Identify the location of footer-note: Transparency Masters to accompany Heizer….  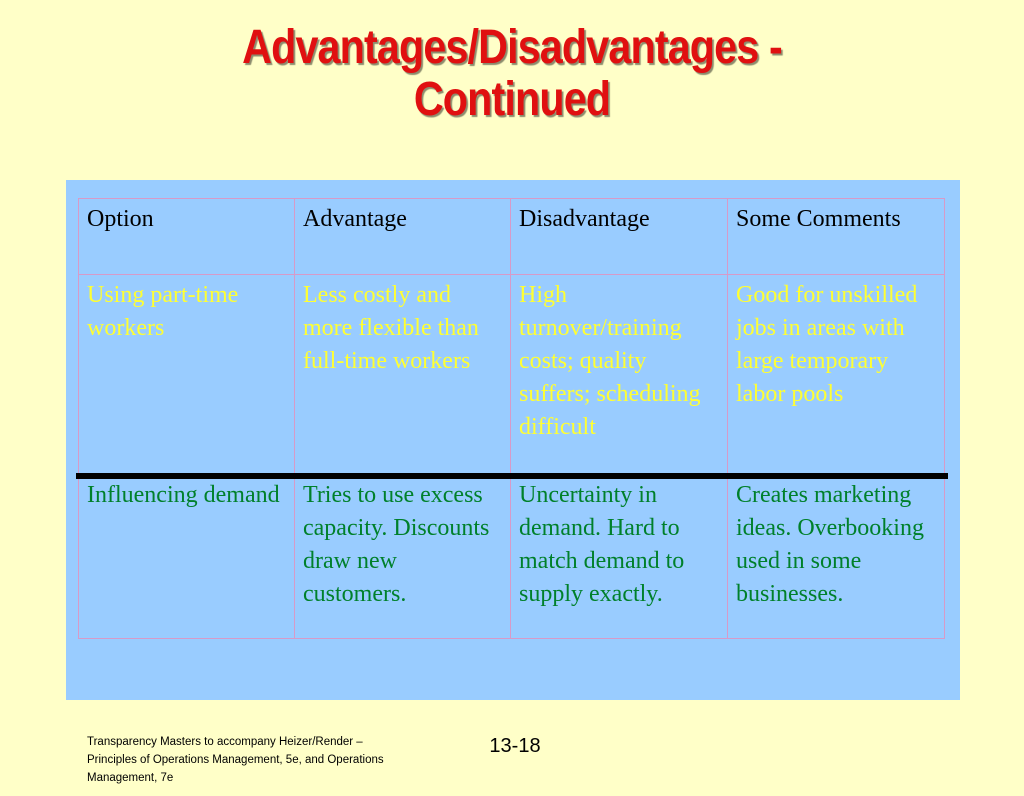
(235, 760).